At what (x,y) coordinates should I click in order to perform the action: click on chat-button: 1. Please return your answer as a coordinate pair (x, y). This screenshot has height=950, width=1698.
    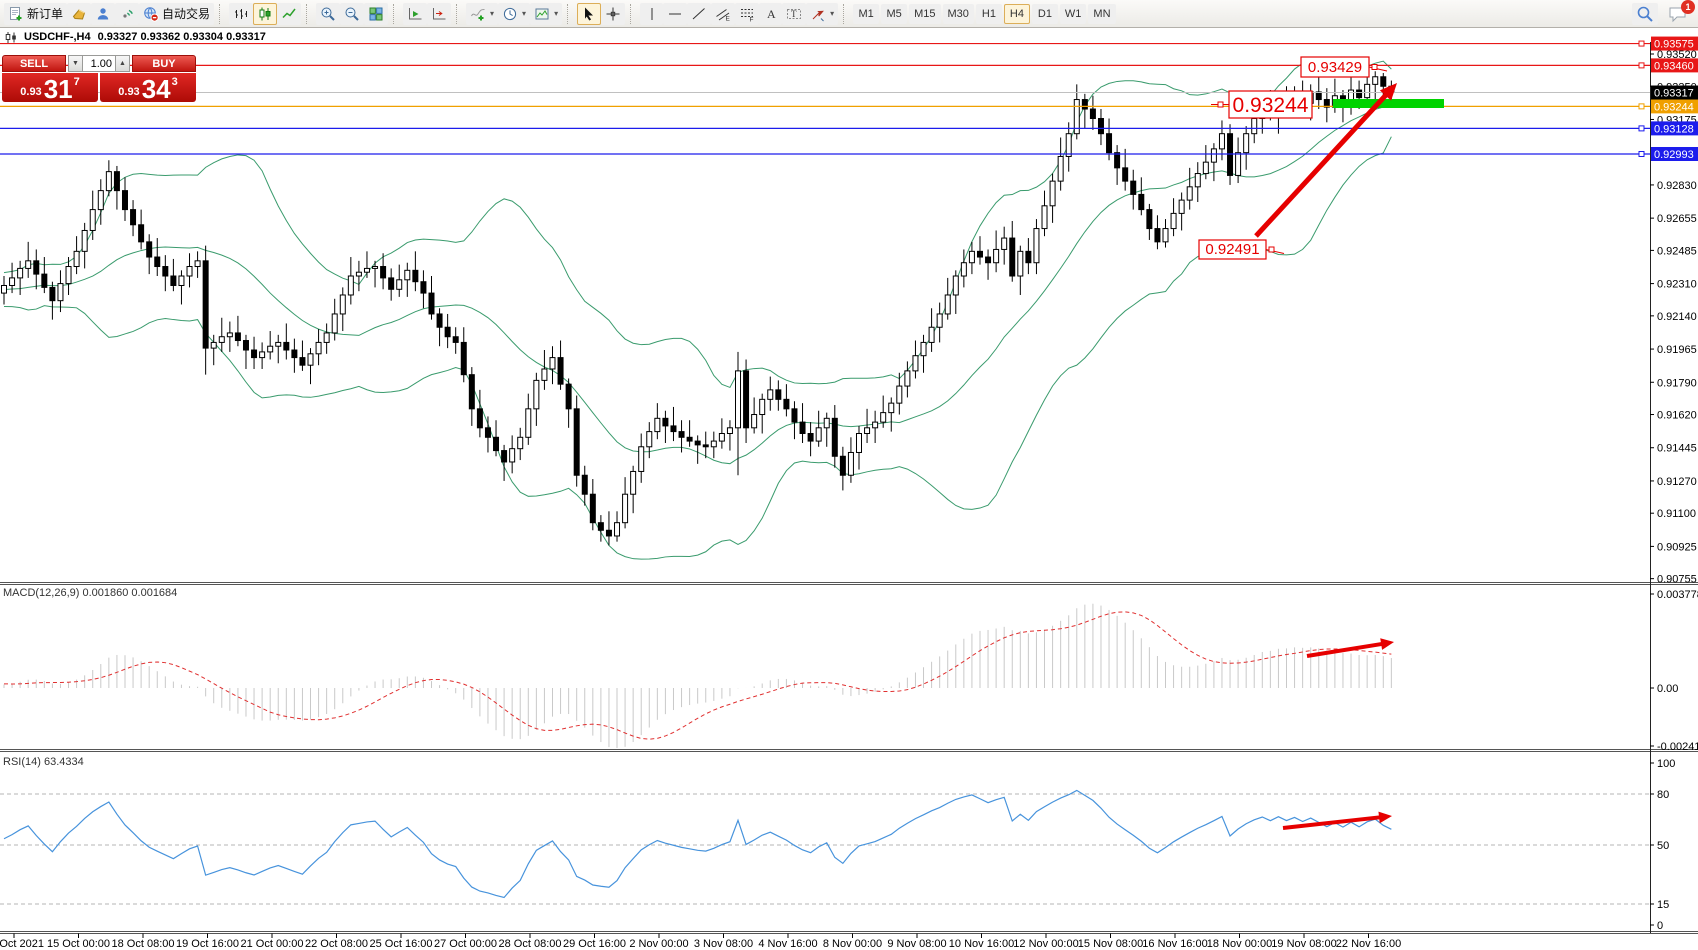
    Looking at the image, I should click on (1681, 11).